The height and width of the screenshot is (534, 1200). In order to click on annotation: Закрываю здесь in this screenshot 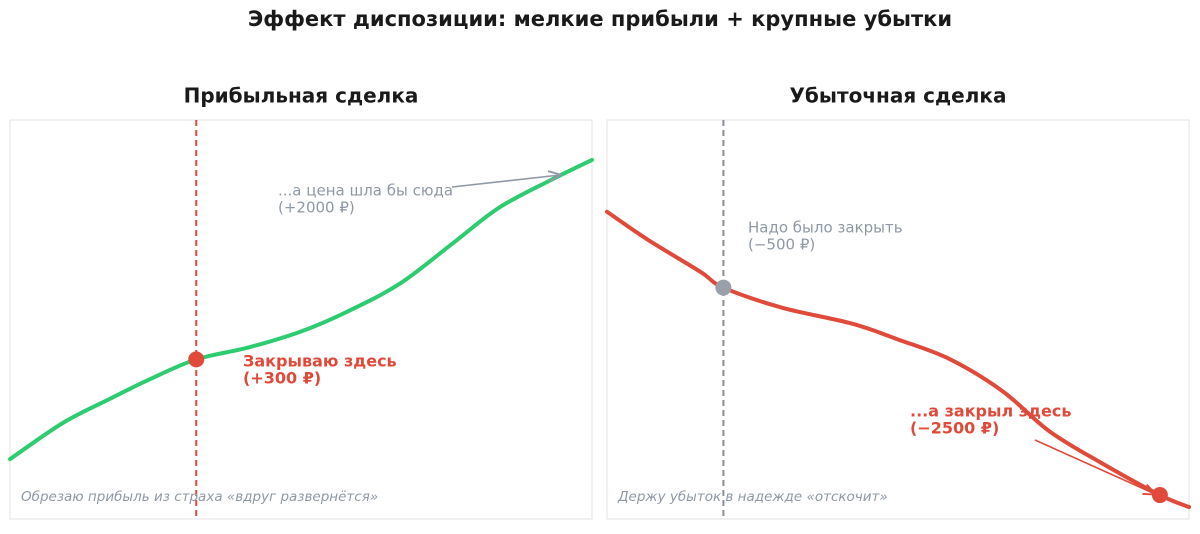, I will do `click(320, 361)`.